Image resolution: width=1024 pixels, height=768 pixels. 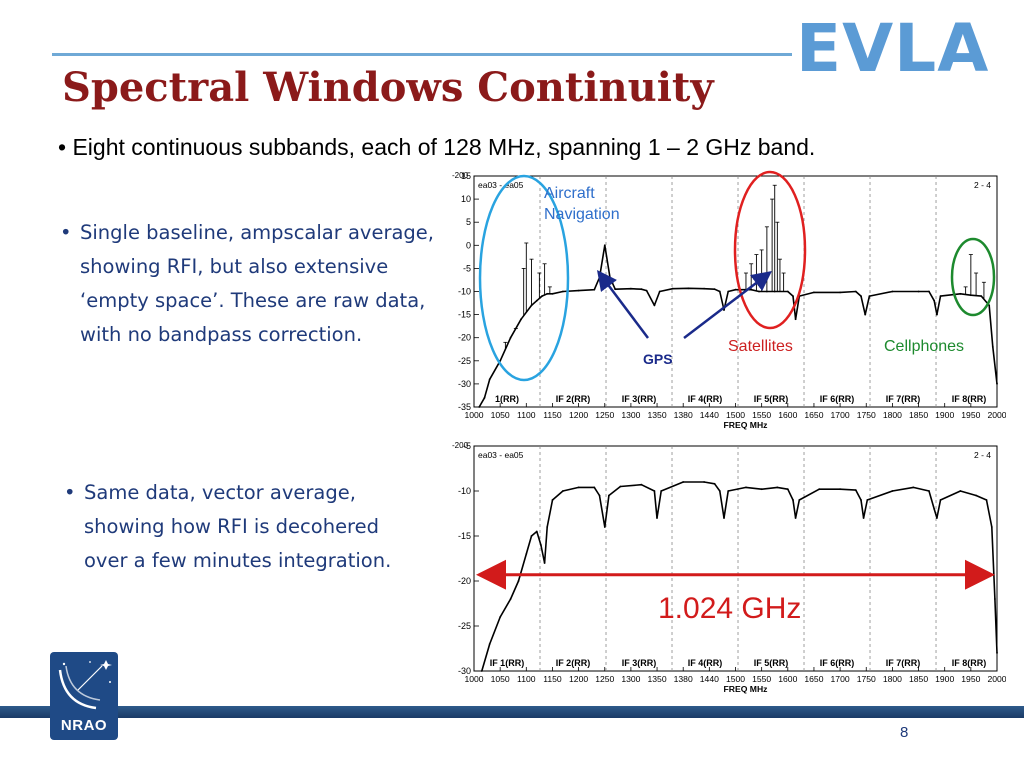 What do you see at coordinates (973, 277) in the screenshot?
I see `rfi-circle-cellphones` at bounding box center [973, 277].